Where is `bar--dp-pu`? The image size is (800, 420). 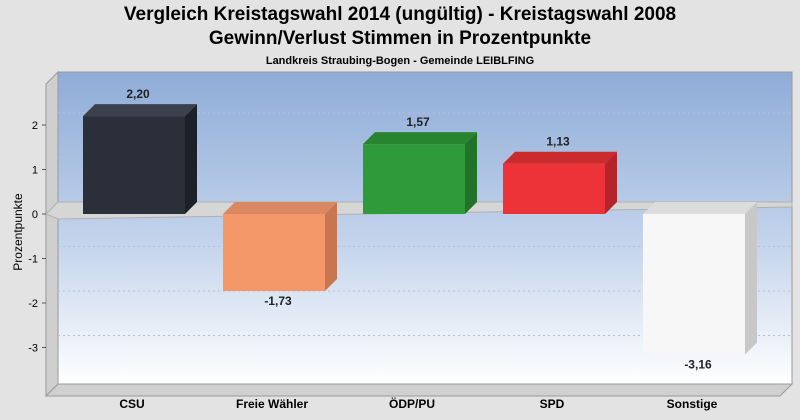
bar--dp-pu is located at coordinates (420, 173).